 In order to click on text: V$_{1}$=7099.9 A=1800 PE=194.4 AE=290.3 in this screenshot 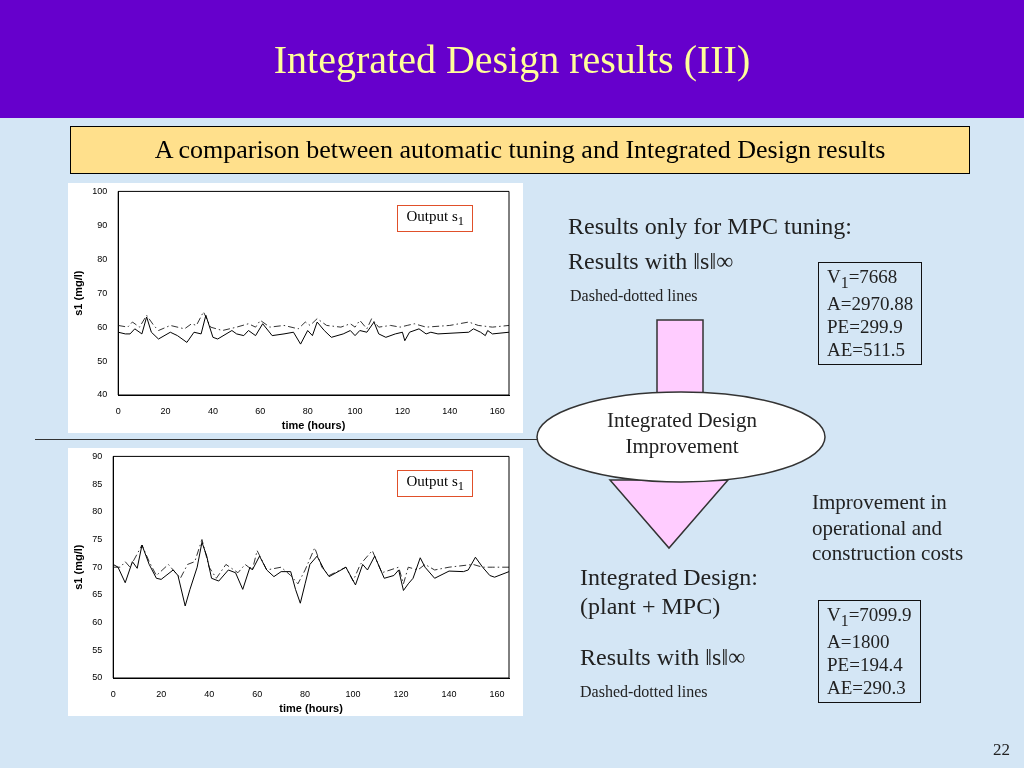, I will do `click(869, 651)`.